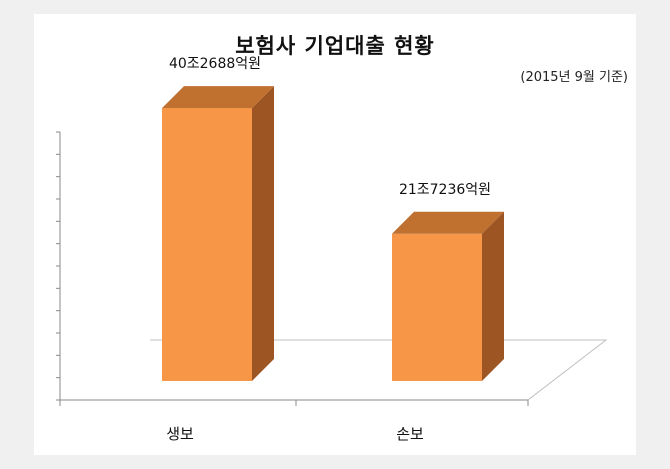 The width and height of the screenshot is (670, 469). What do you see at coordinates (180, 434) in the screenshot?
I see `category-label: 생보` at bounding box center [180, 434].